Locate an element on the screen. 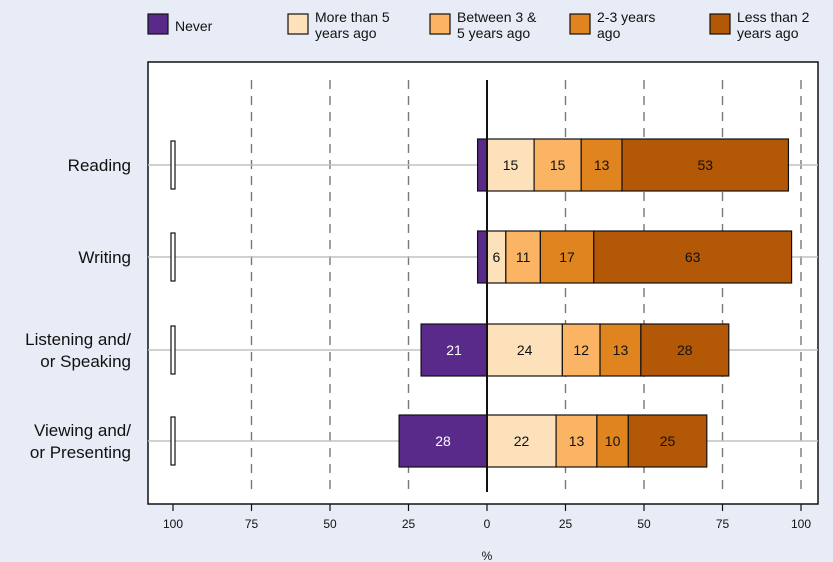 The image size is (833, 562). bar-value-label: 63 is located at coordinates (693, 257).